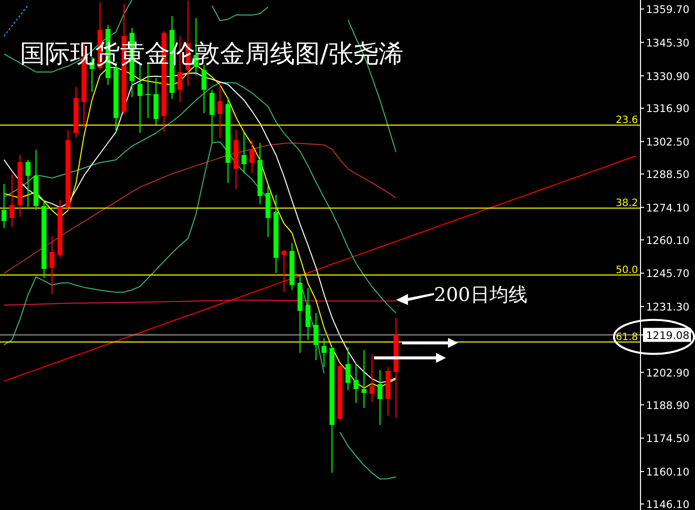  I want to click on y-tick-label: 1160.10, so click(668, 472).